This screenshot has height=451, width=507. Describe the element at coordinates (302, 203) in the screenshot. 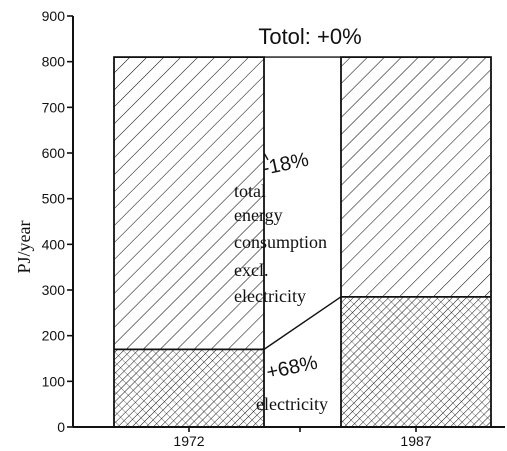

I see `connectors-layer` at that location.